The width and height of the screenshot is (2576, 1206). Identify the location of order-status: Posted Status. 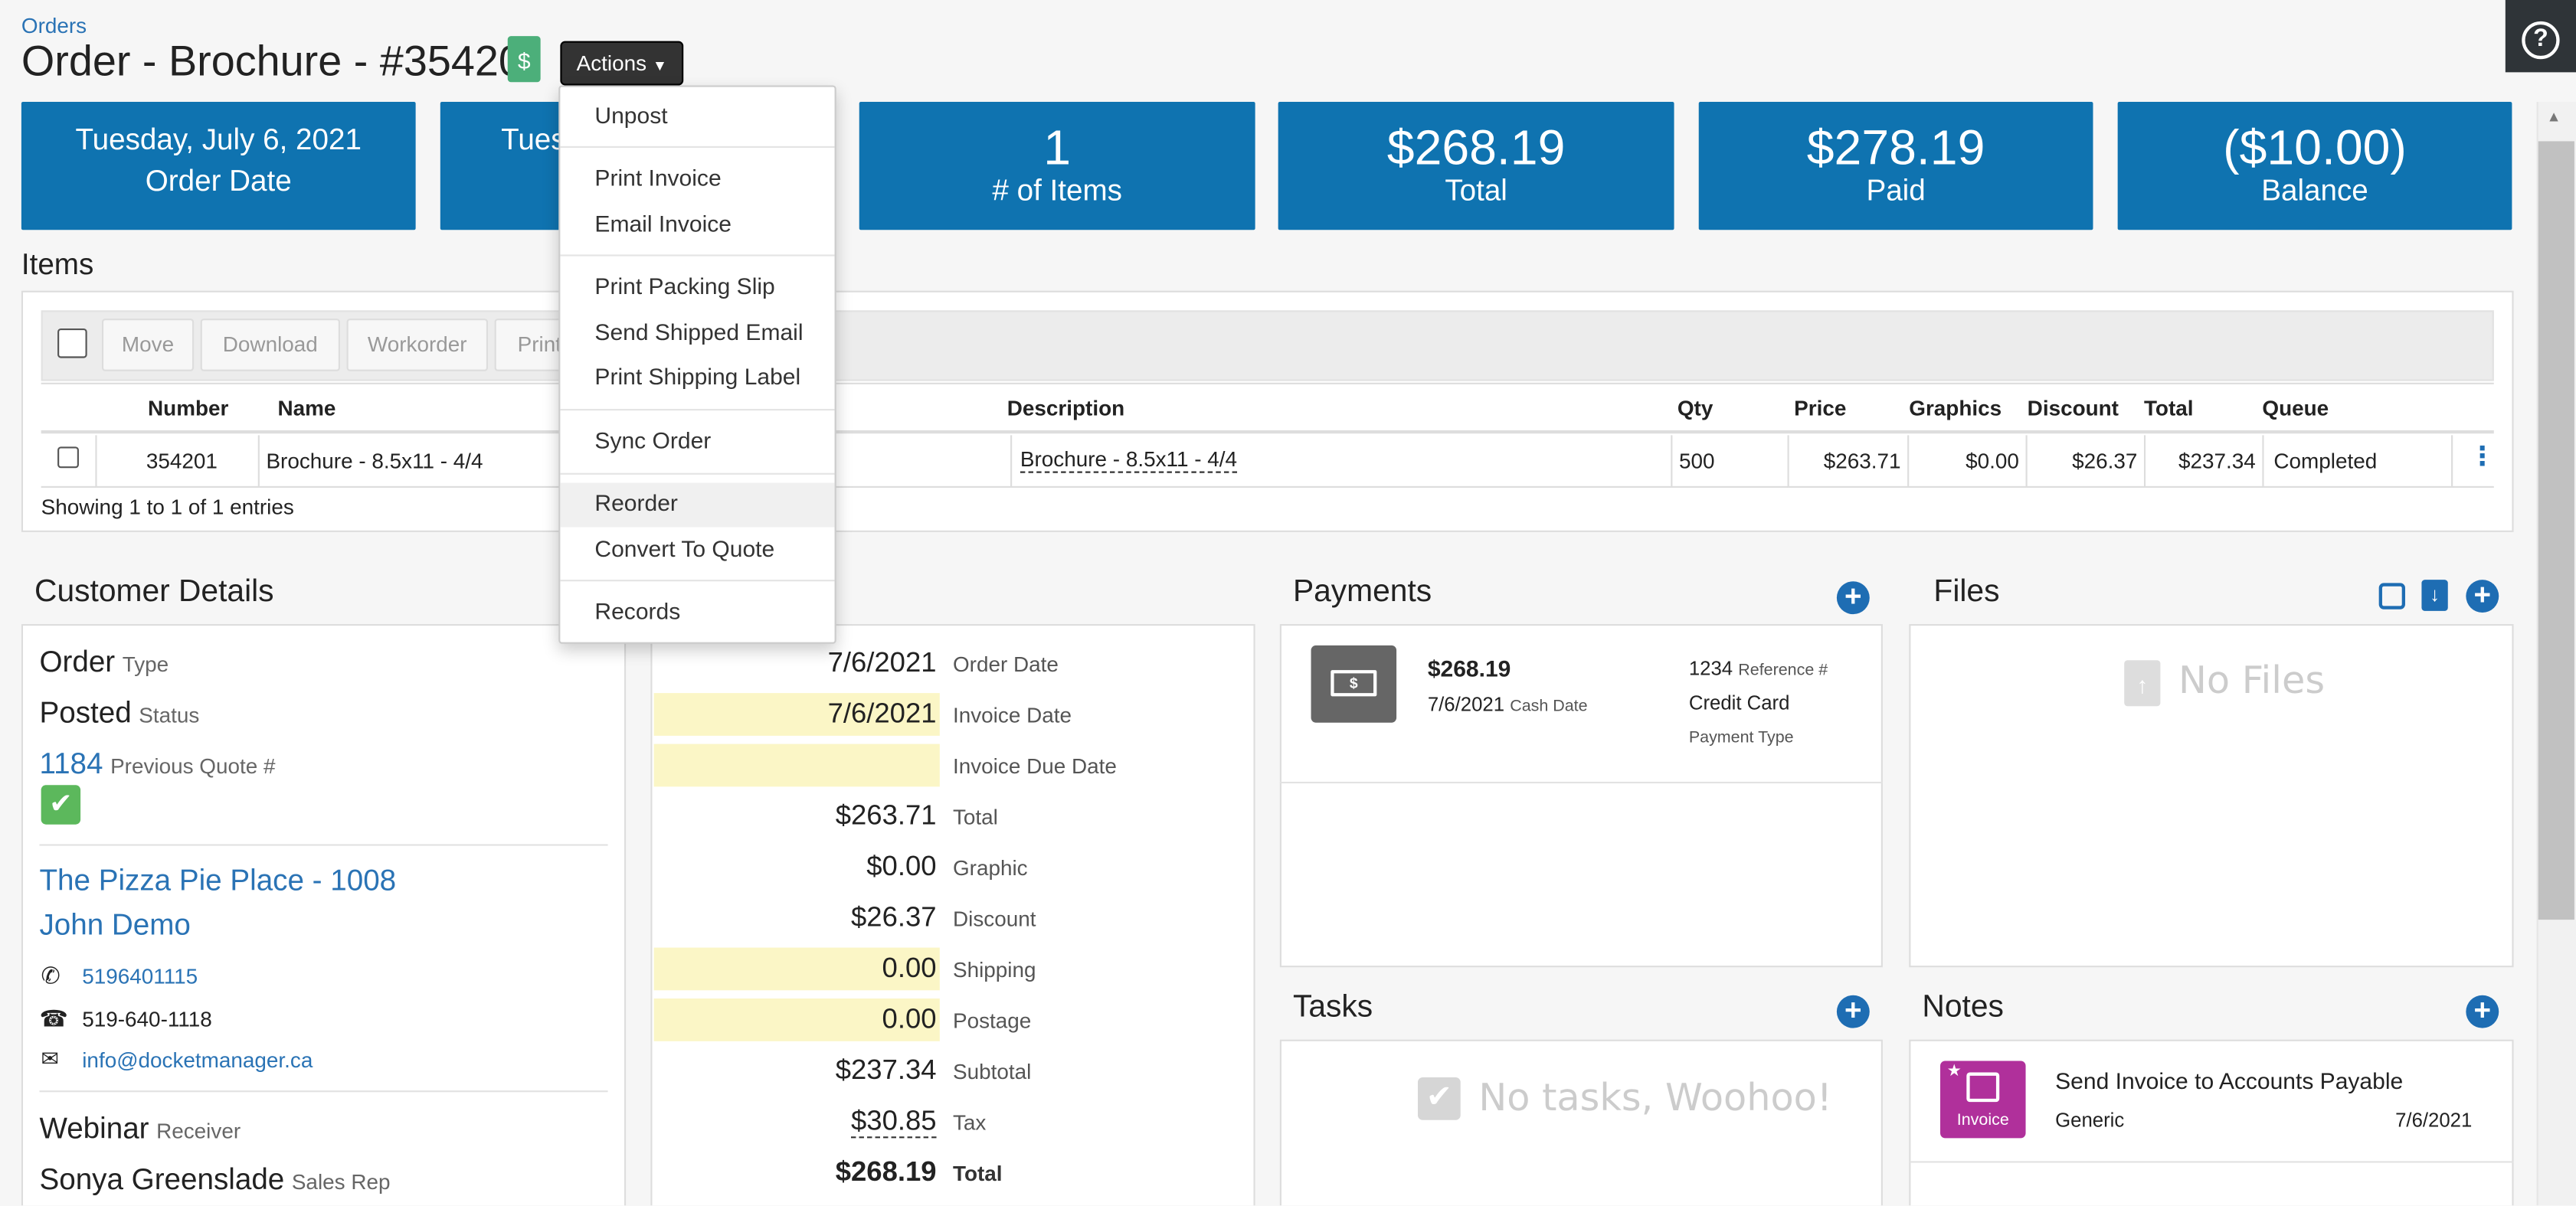
(119, 713).